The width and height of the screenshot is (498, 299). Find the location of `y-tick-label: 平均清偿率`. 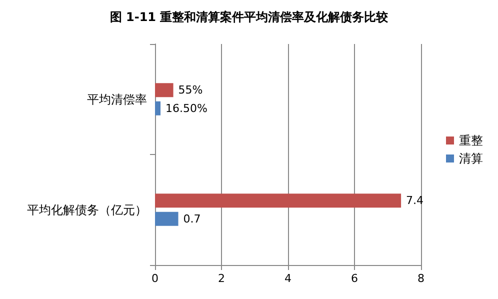

y-tick-label: 平均清偿率 is located at coordinates (117, 99).